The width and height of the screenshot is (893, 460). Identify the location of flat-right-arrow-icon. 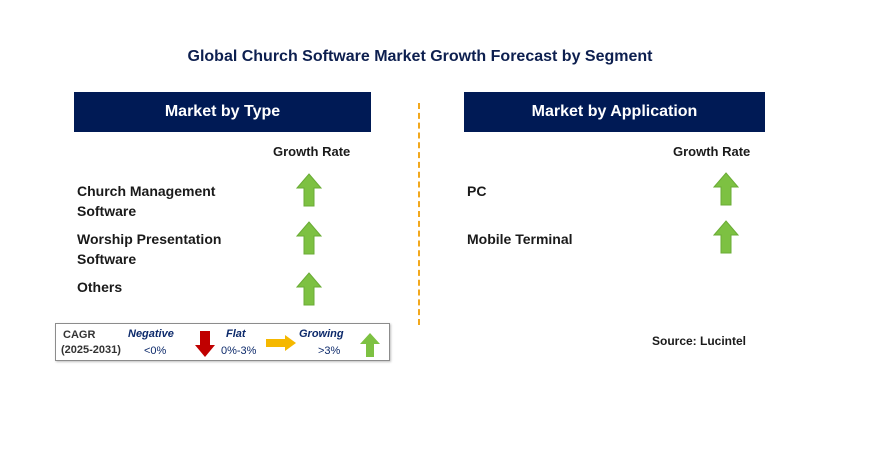
(281, 343).